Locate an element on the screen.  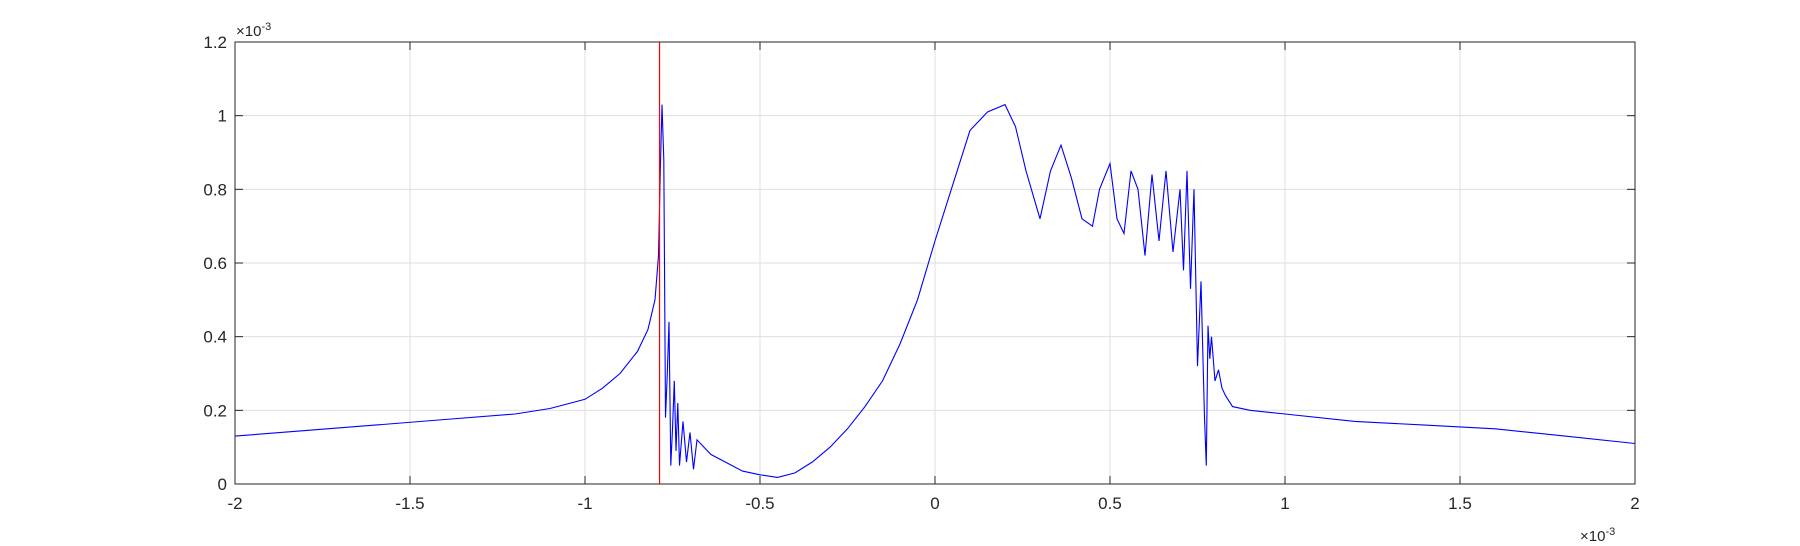
x-exponent-label: ×10⁻³ is located at coordinates (1597, 535).